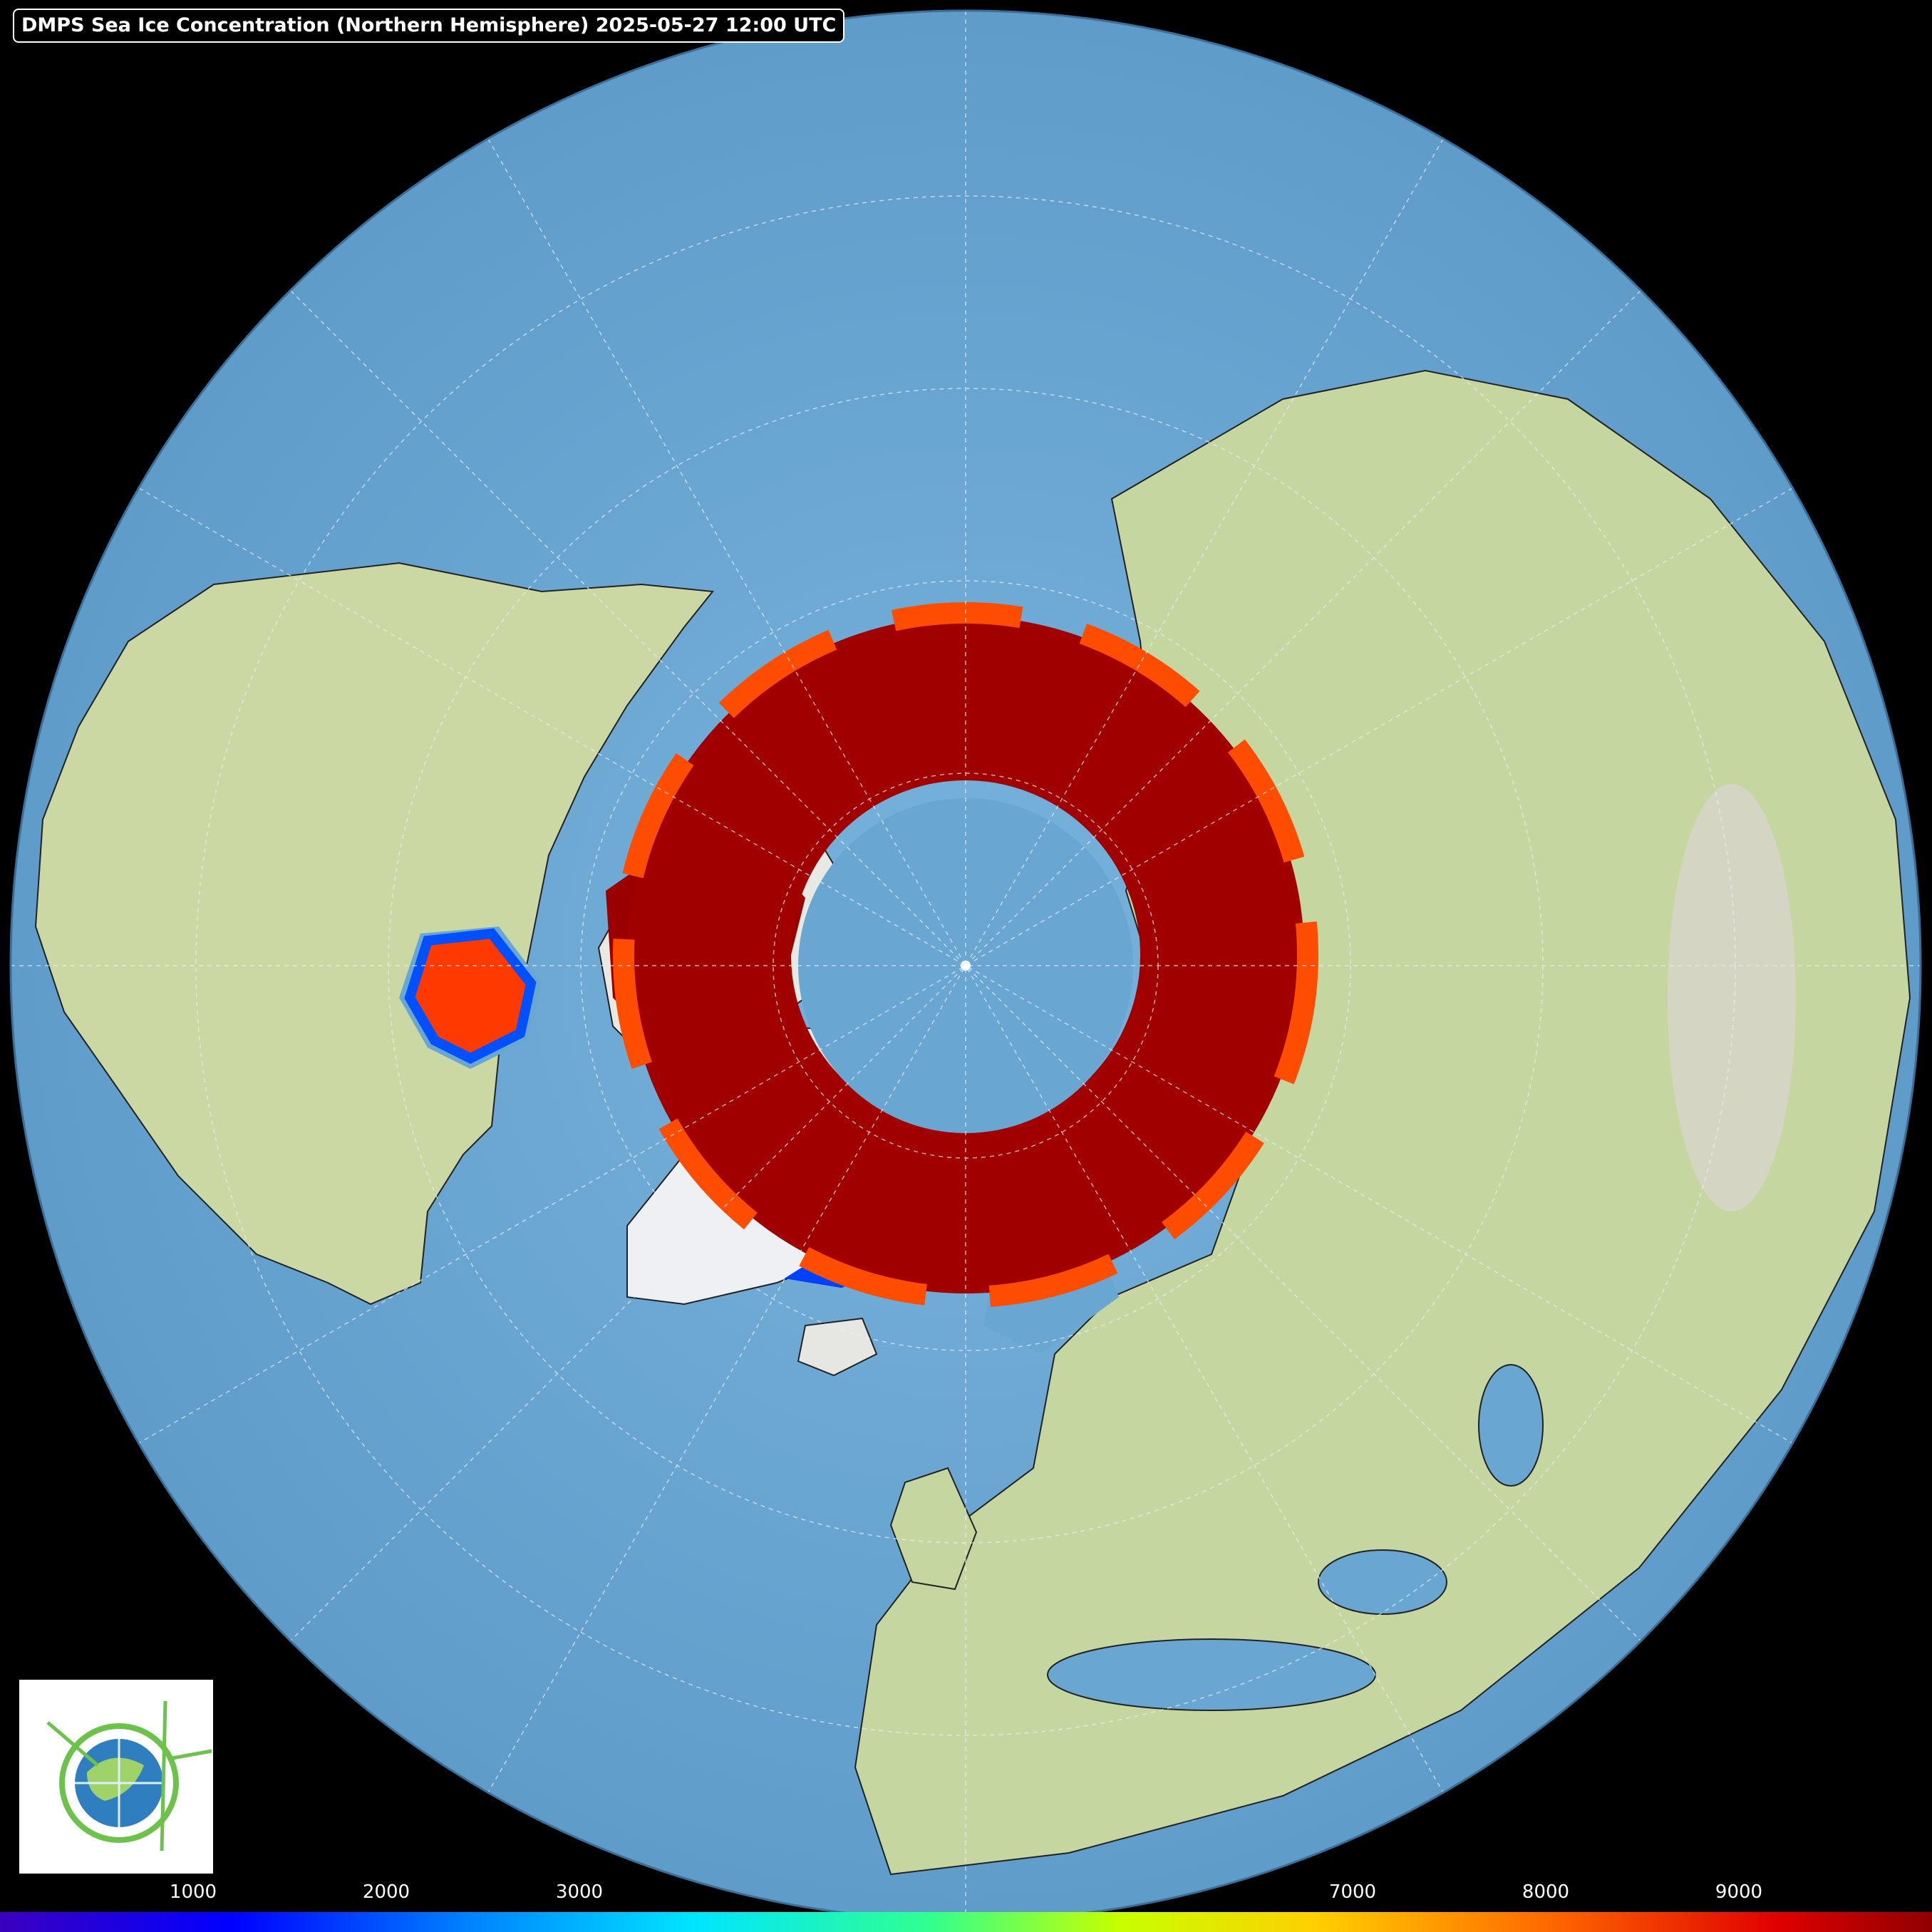 The height and width of the screenshot is (1932, 1932). I want to click on north-america-landmass, so click(374, 934).